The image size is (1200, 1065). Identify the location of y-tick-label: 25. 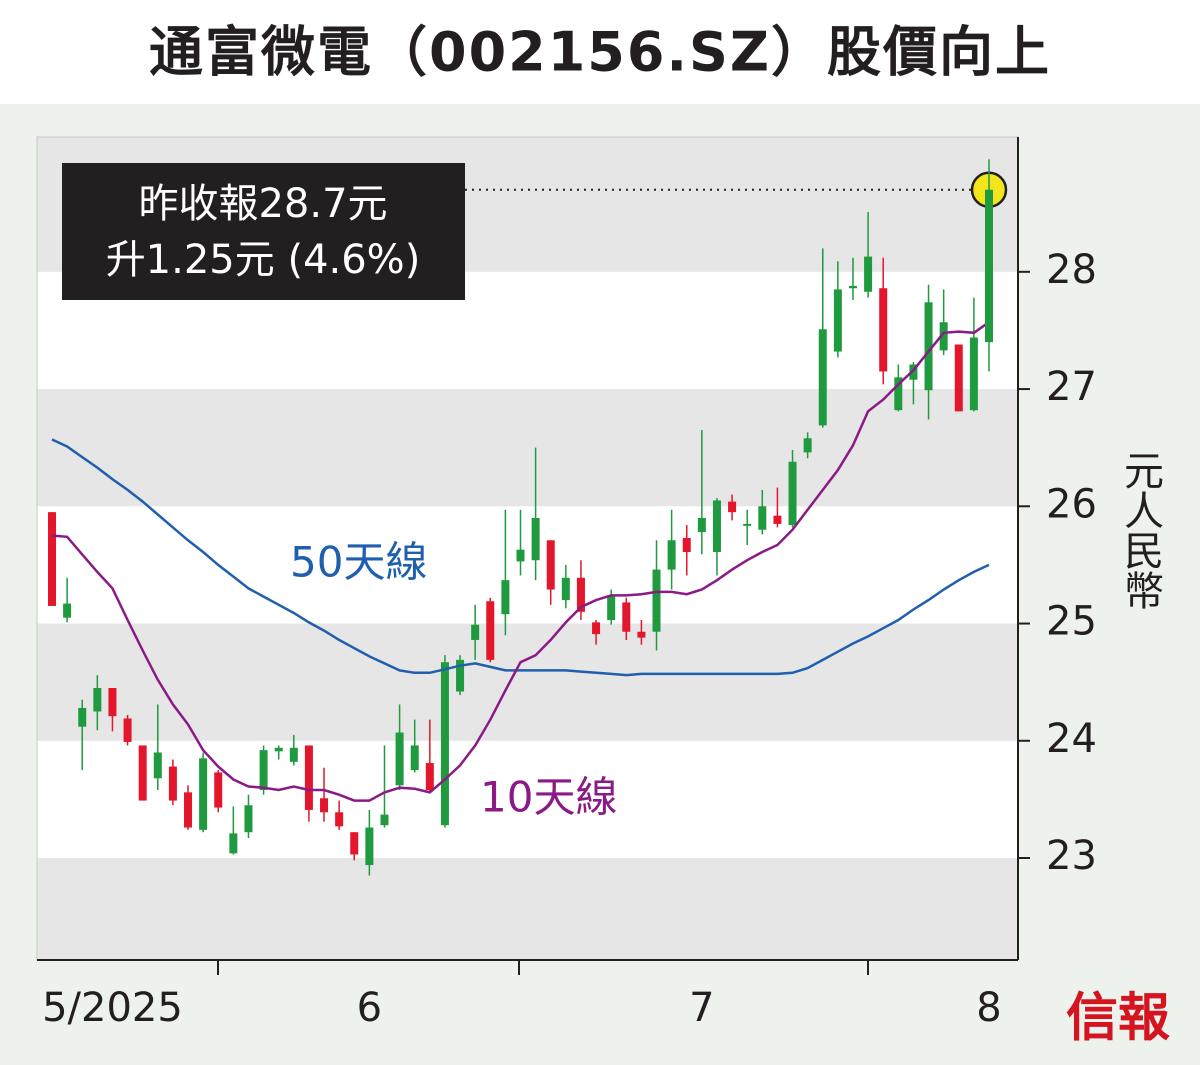
(1071, 622).